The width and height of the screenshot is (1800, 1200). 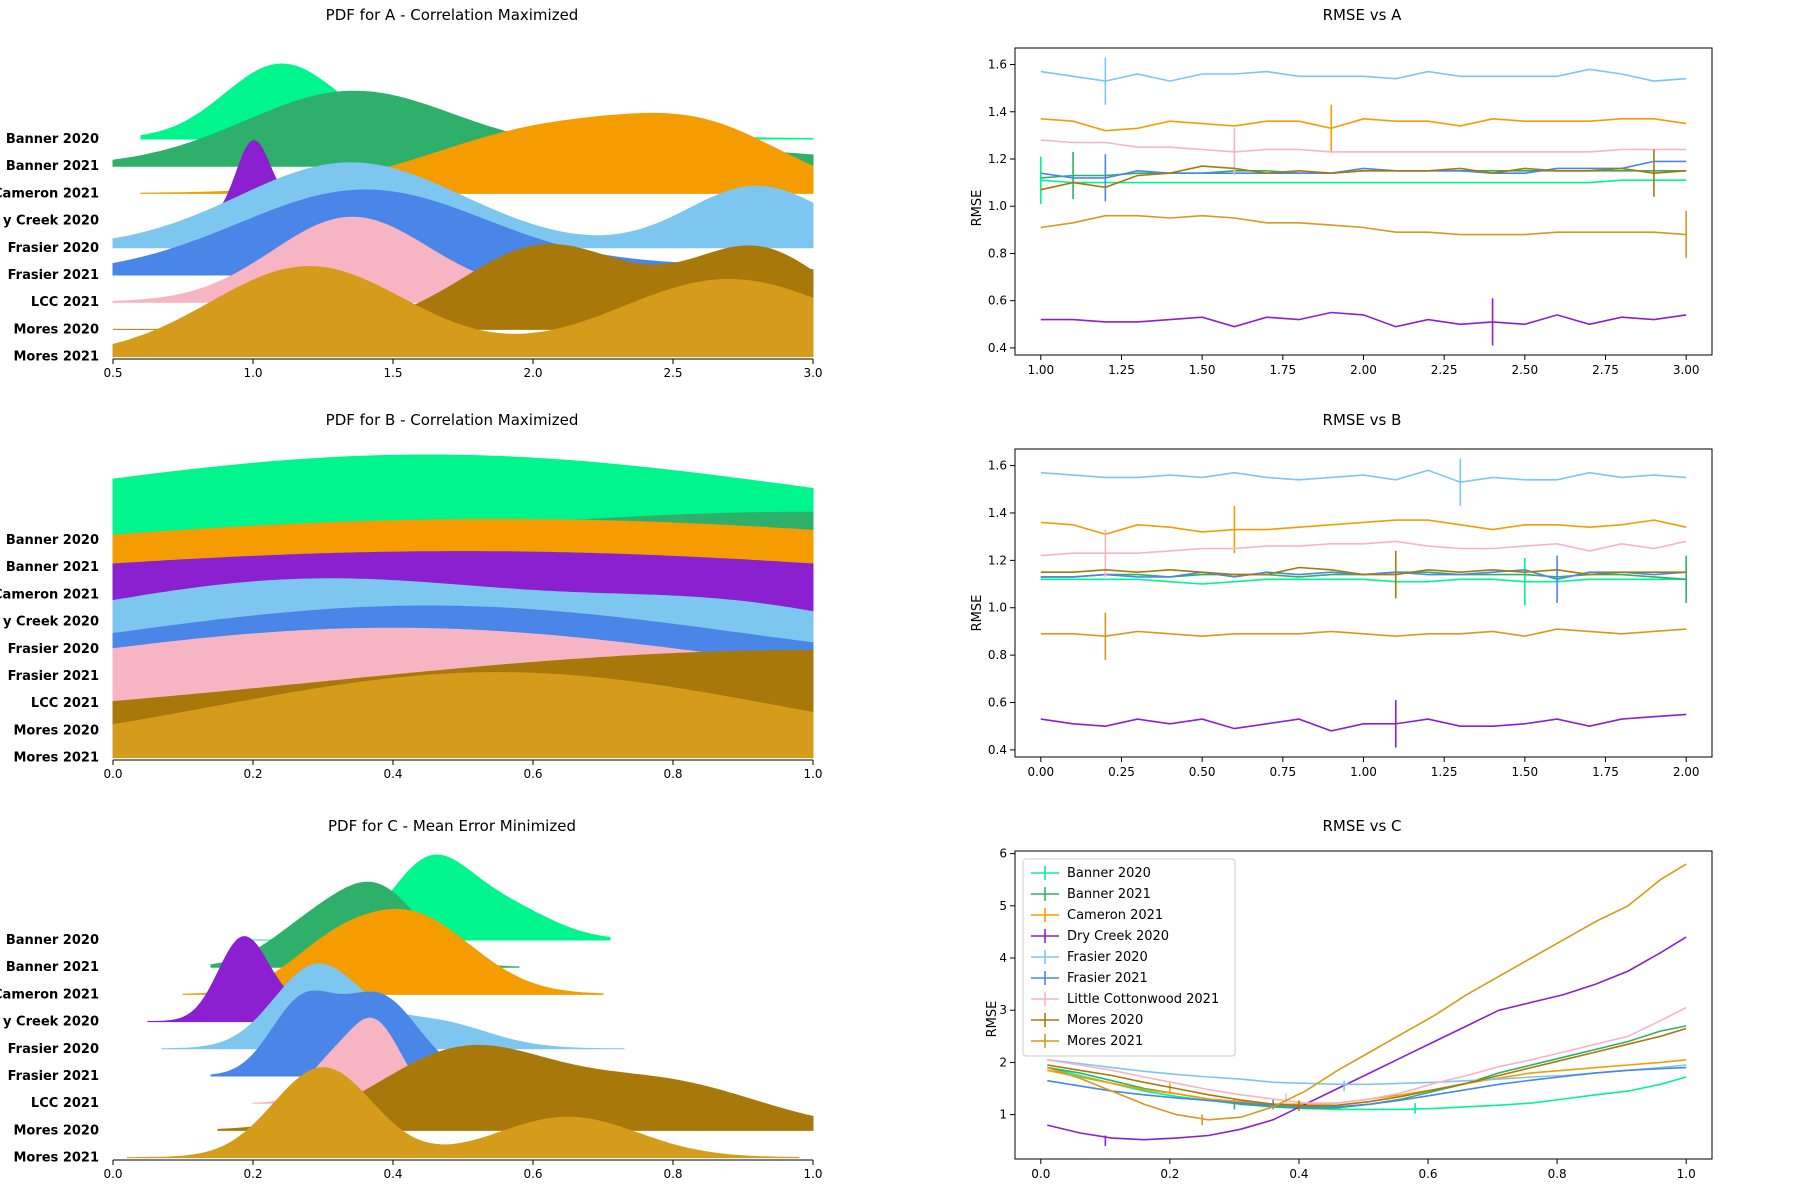 I want to click on rmseb-line-dry-creek-2020, so click(x=1363, y=722).